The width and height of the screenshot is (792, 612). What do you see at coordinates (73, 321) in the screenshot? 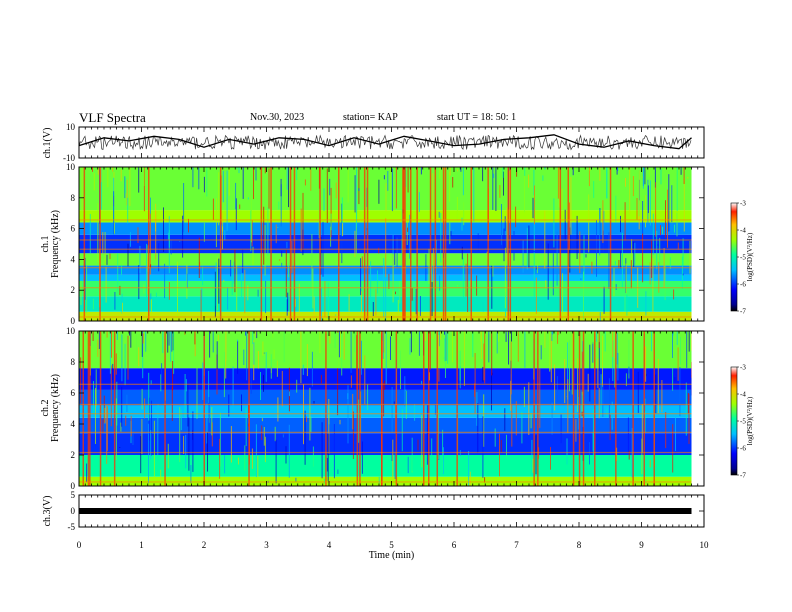
I see `y-tick-label: 0` at bounding box center [73, 321].